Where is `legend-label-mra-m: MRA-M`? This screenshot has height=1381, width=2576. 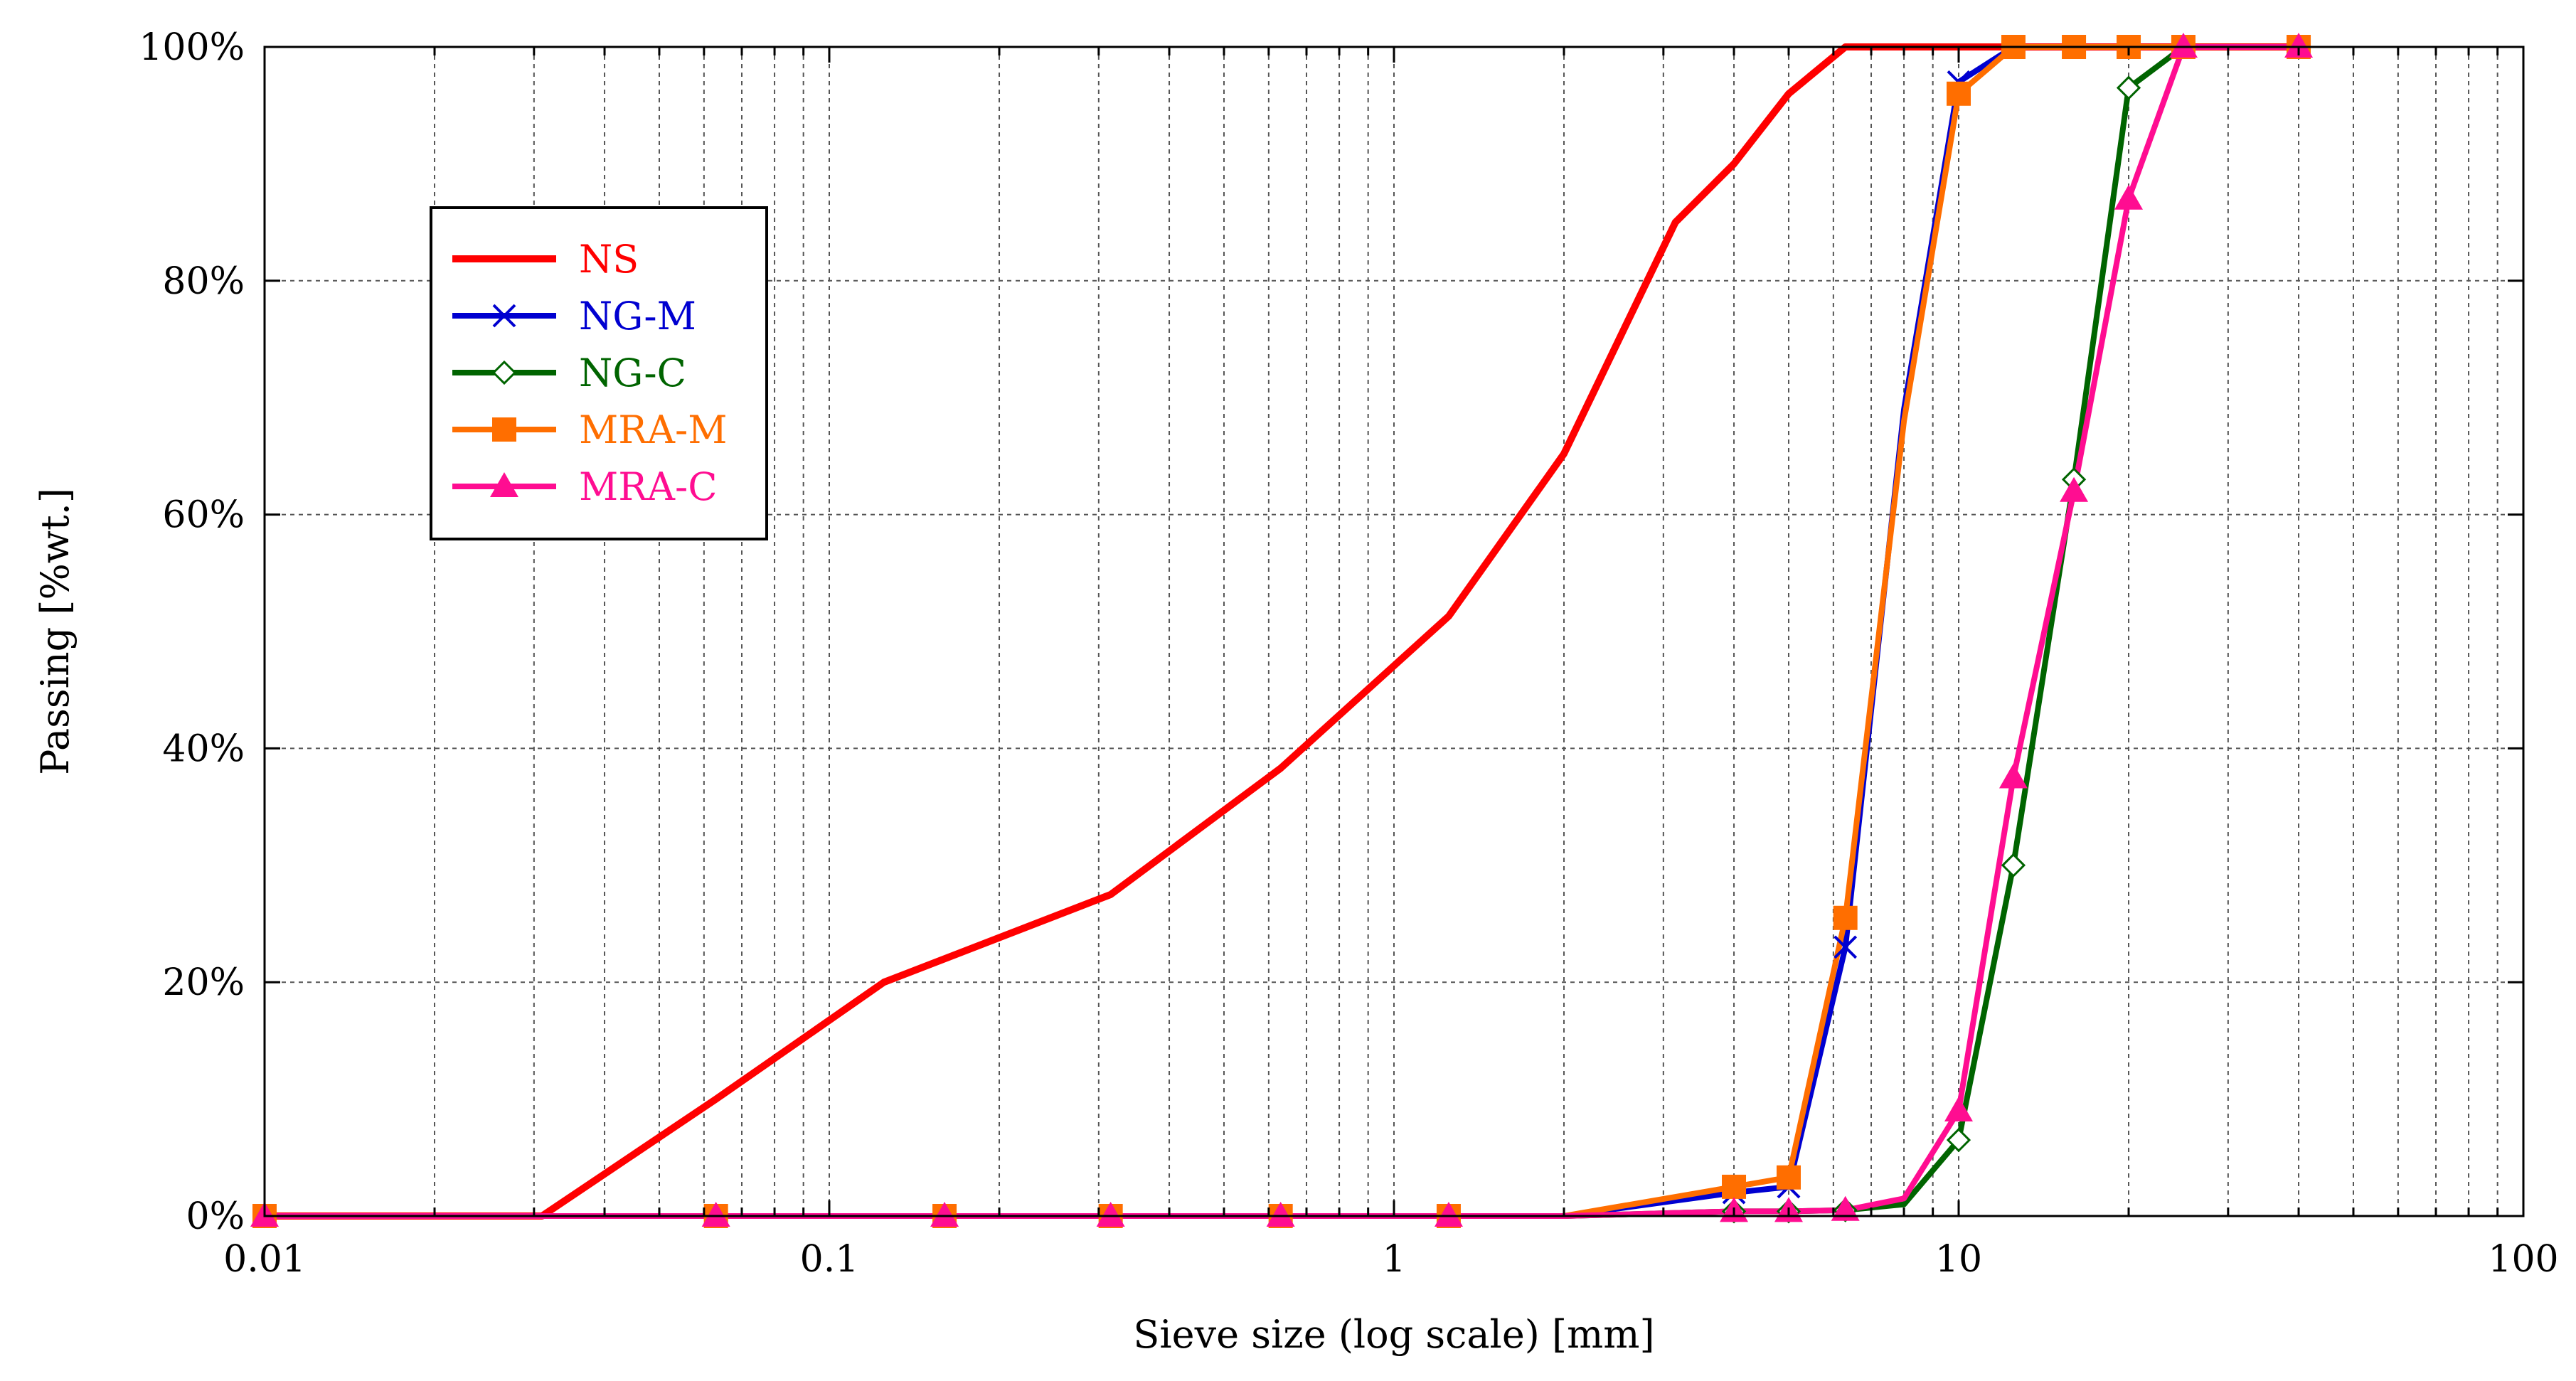
legend-label-mra-m: MRA-M is located at coordinates (653, 430).